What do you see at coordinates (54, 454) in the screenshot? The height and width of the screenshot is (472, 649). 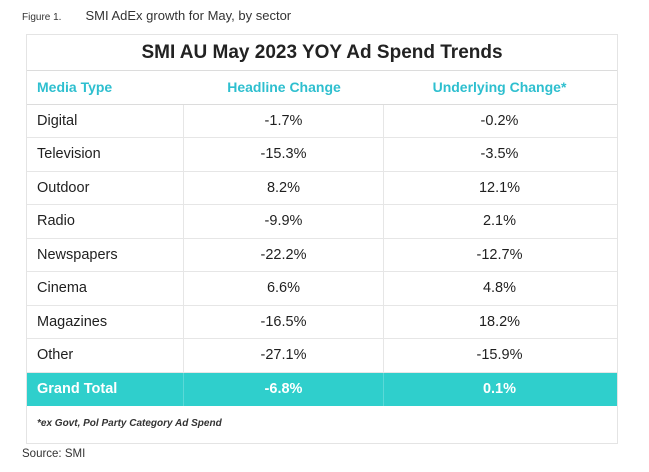 I see `source-note: Source: SMI` at bounding box center [54, 454].